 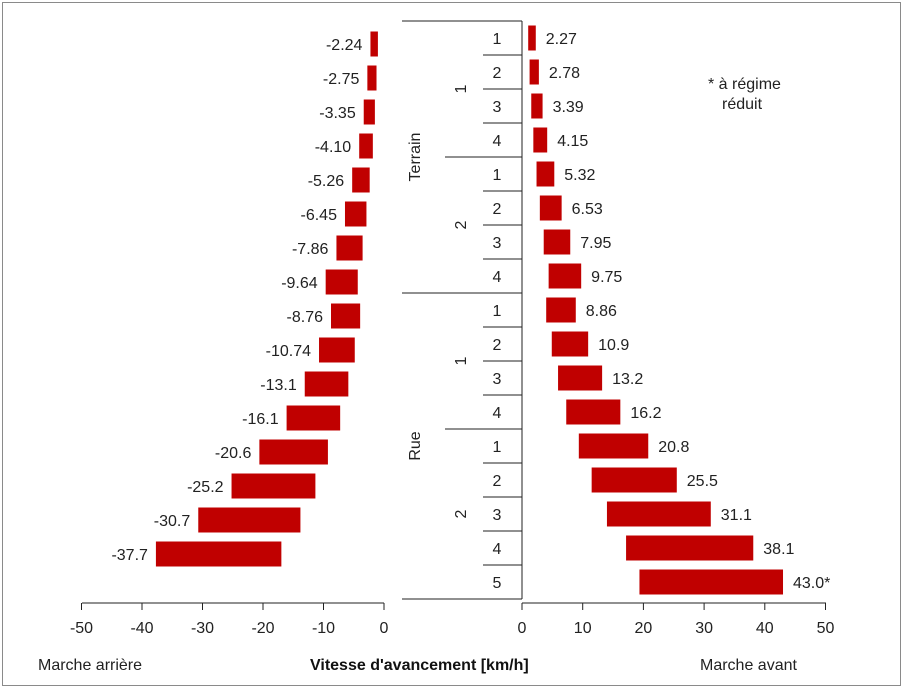 I want to click on x-axis-title: Vitesse d'avancement [km/h], so click(x=419, y=665).